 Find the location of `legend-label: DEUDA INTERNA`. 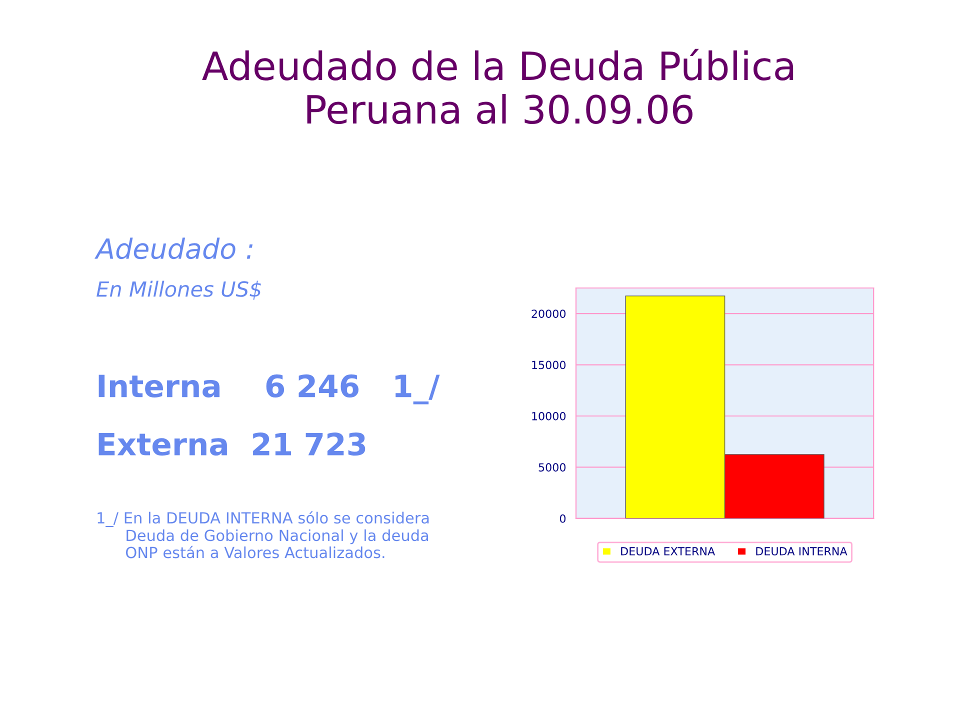

legend-label: DEUDA INTERNA is located at coordinates (802, 551).